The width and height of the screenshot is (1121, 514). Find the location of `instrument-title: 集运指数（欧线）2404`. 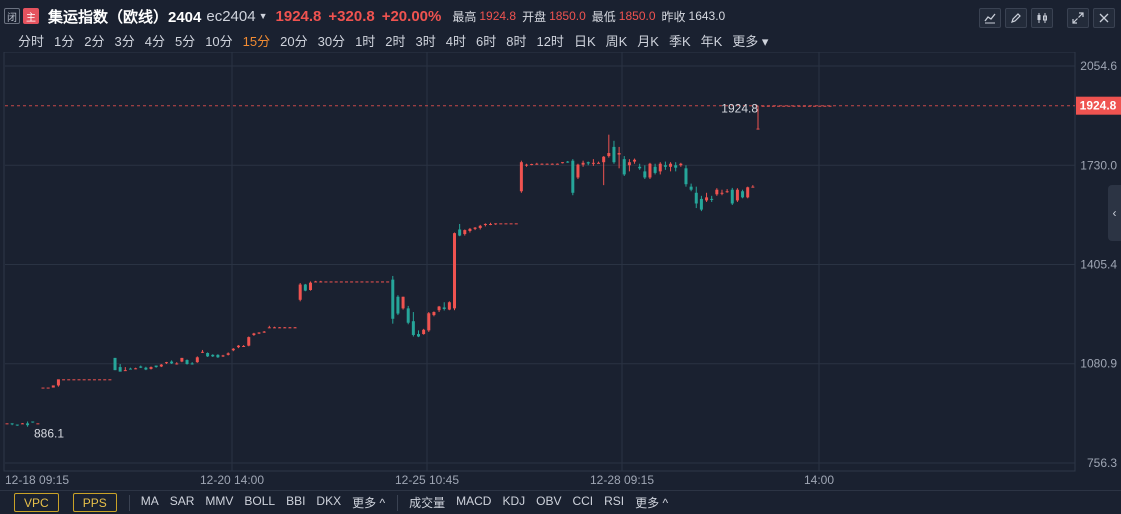

instrument-title: 集运指数（欧线）2404 is located at coordinates (125, 17).